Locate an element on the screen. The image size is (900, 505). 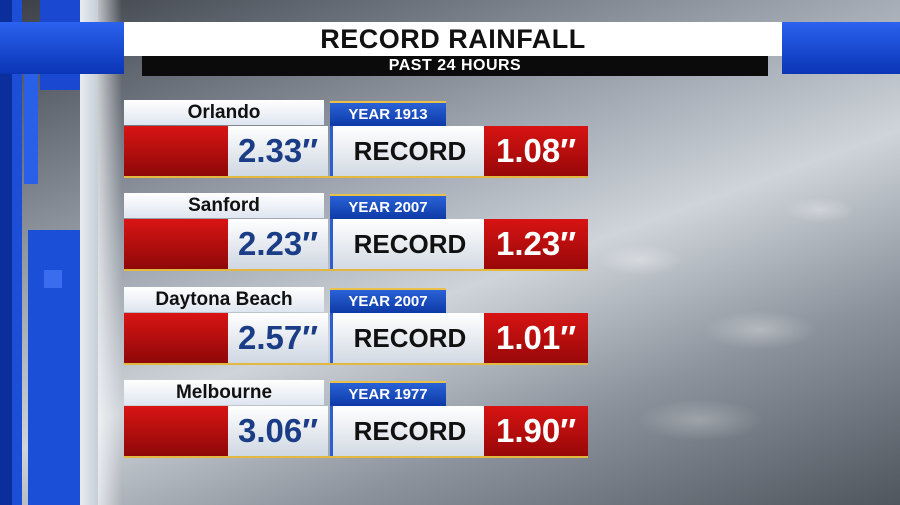
page-title: RECORD RAINFALL is located at coordinates (453, 39).